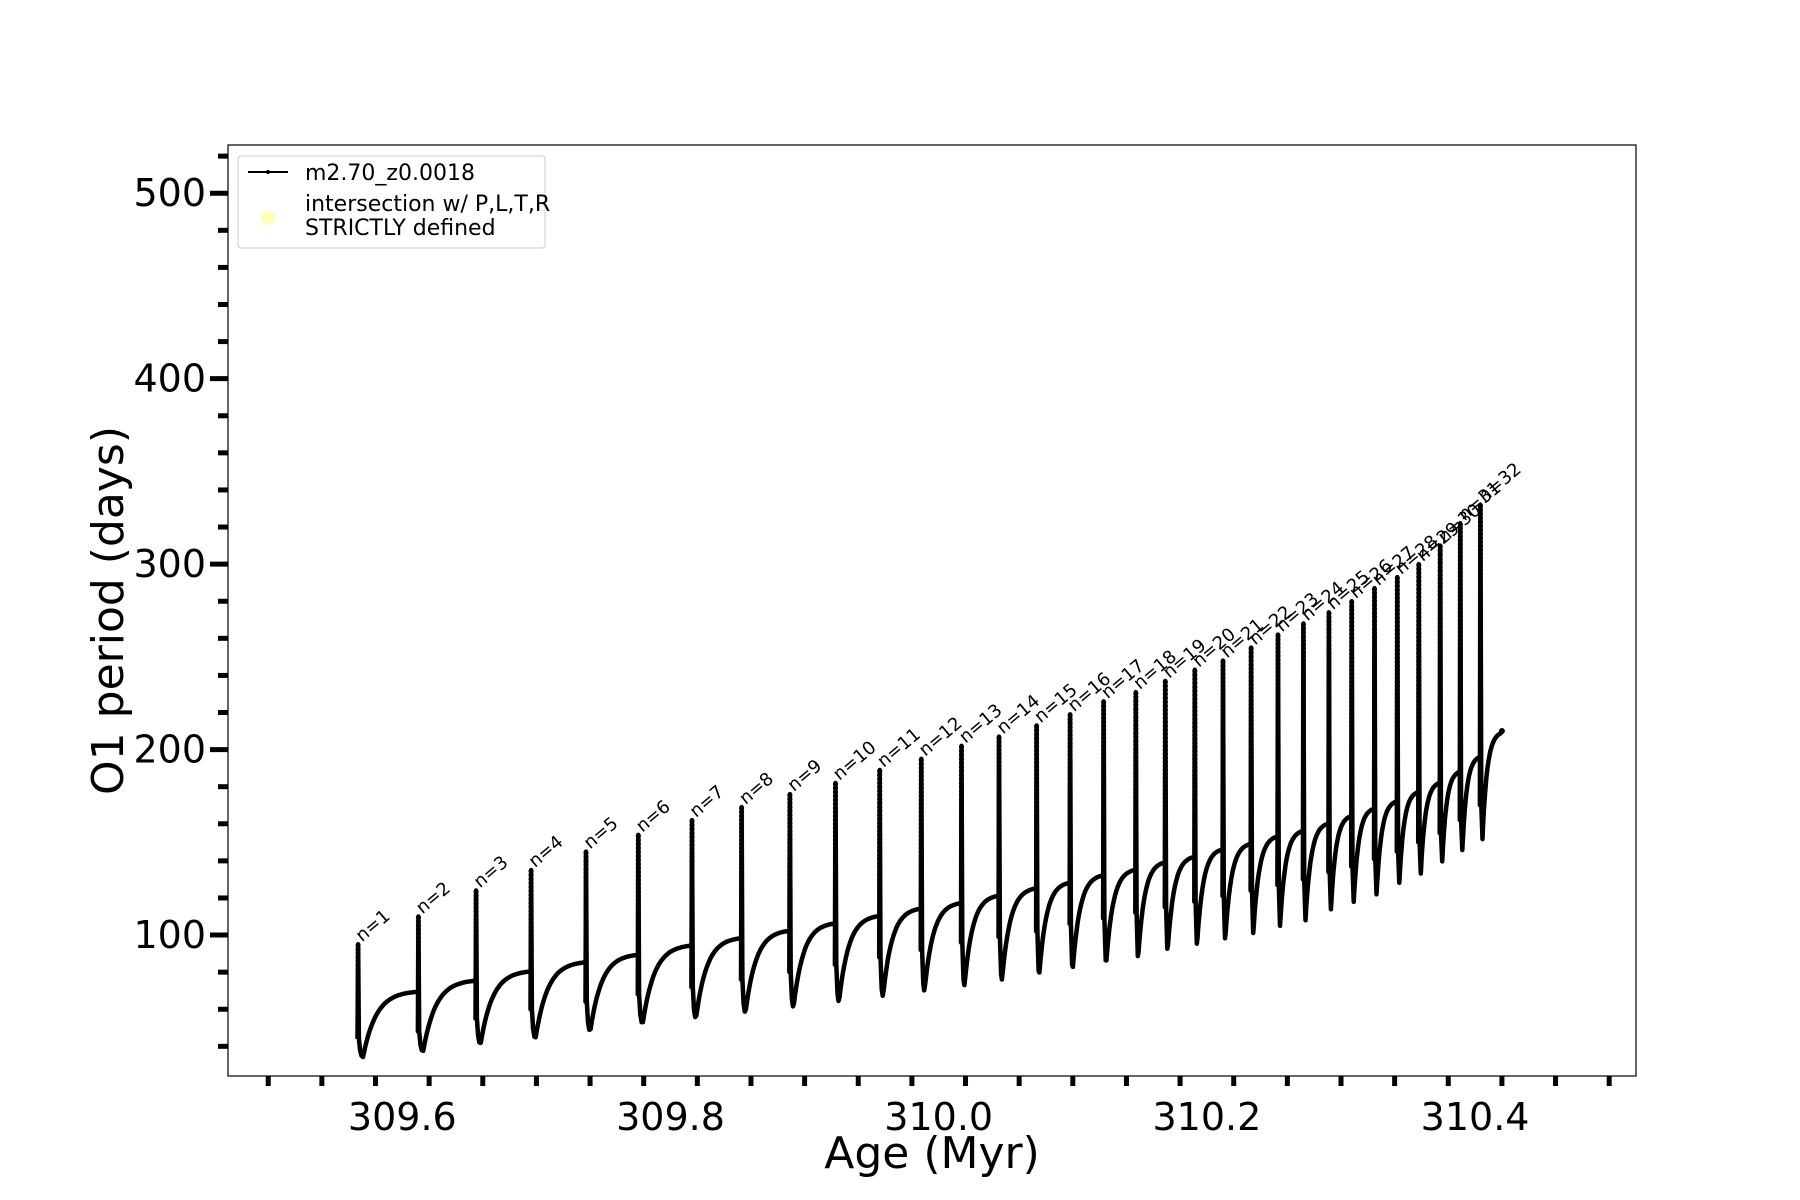  I want to click on legend-box, so click(391, 202).